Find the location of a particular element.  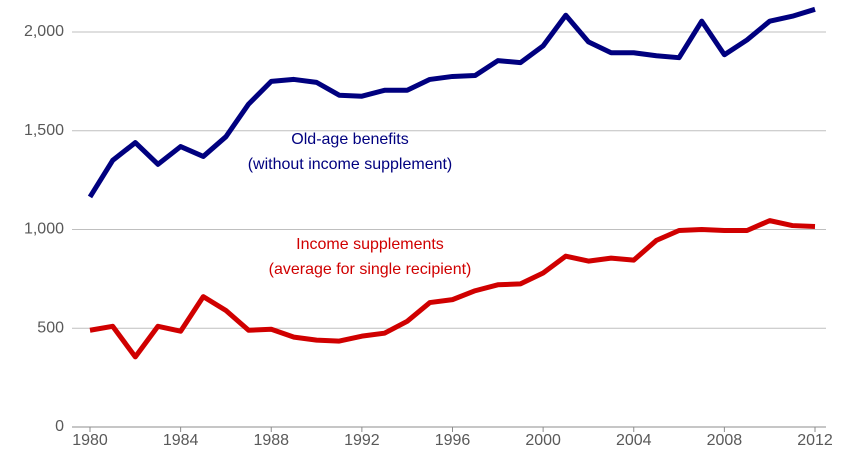

x-tick-label: 2012 is located at coordinates (815, 440).